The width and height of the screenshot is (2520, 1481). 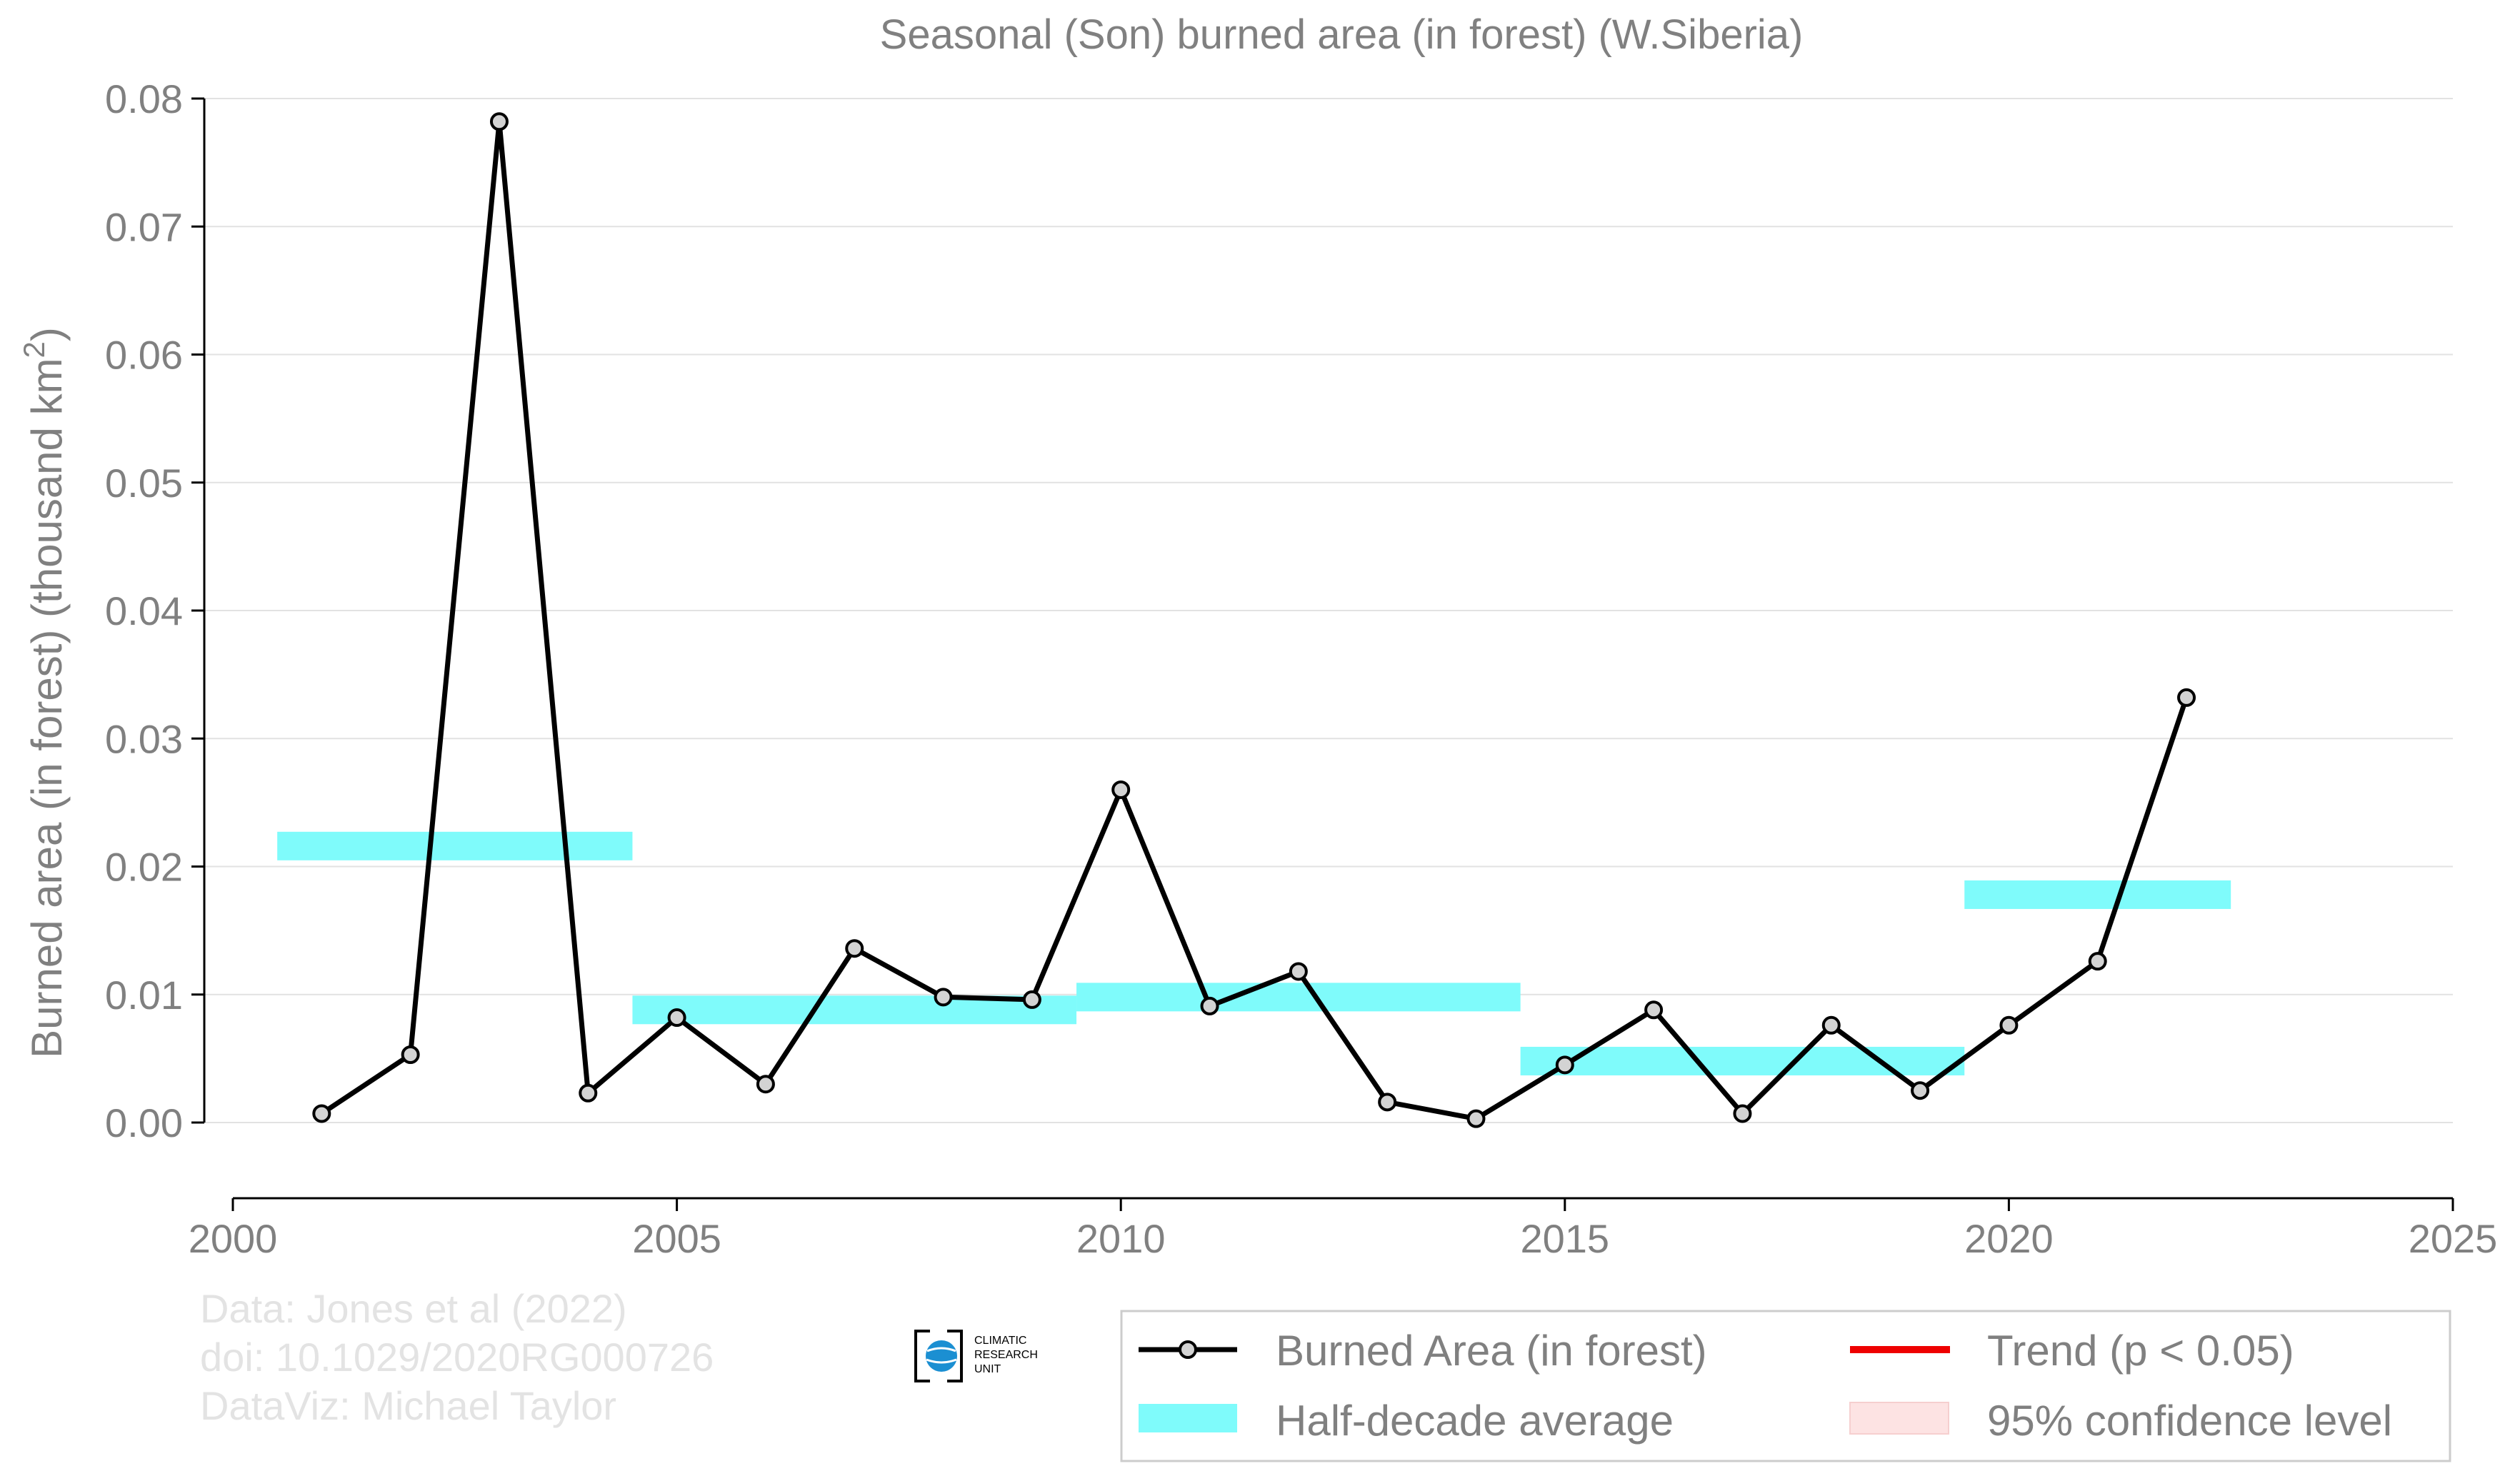 I want to click on y-axis-label-close: ), so click(x=47, y=334).